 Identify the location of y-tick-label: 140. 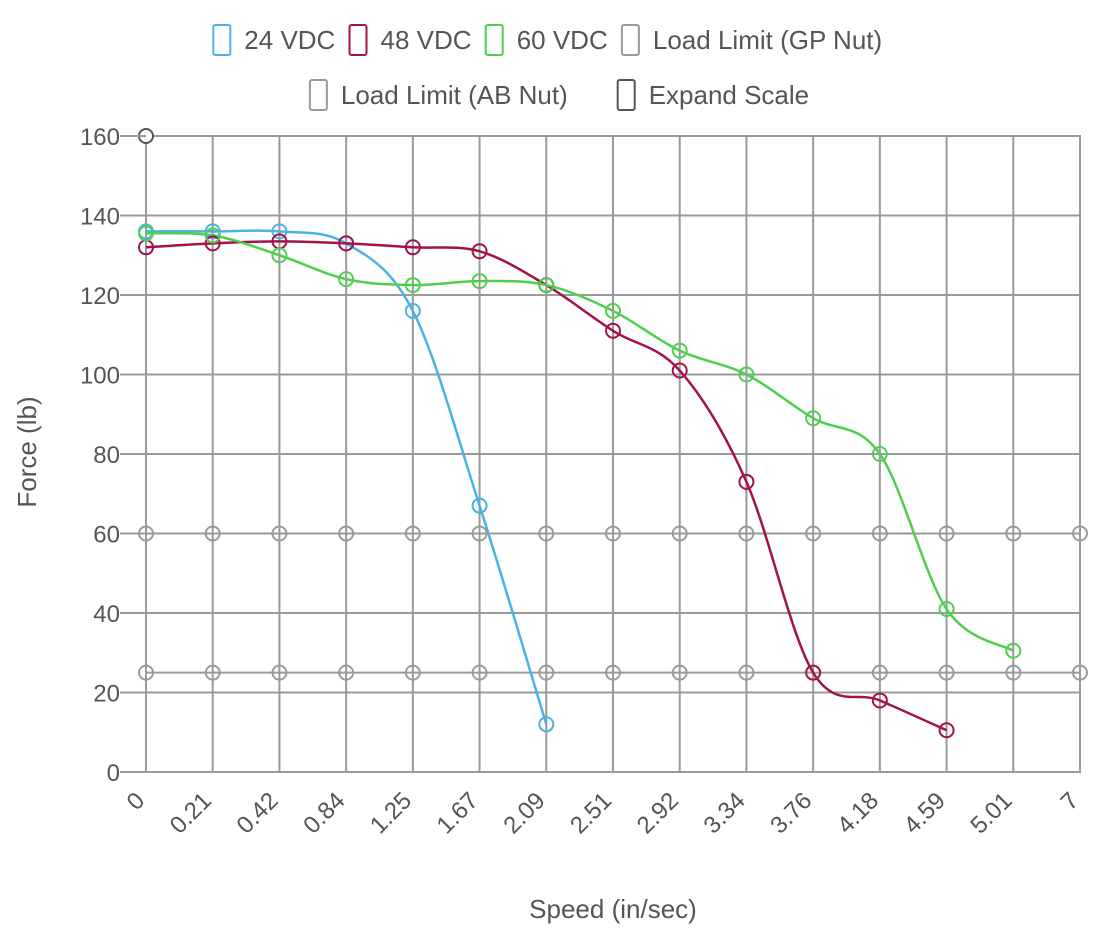
(100, 217).